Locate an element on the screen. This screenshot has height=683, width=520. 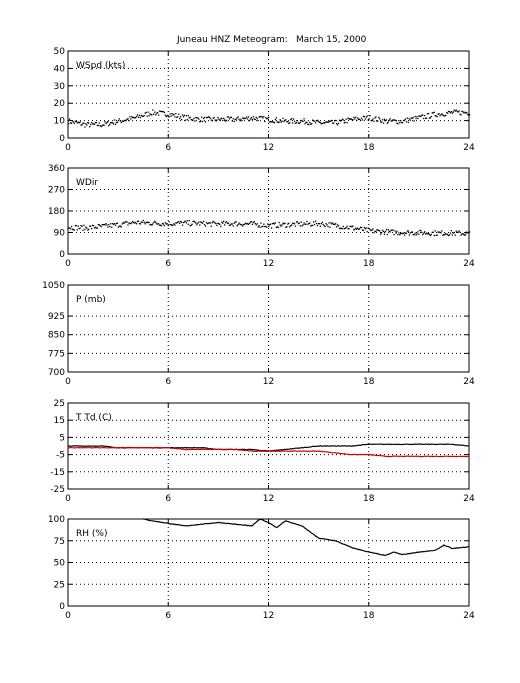
y-tick-label: 0 is located at coordinates (62, 255).